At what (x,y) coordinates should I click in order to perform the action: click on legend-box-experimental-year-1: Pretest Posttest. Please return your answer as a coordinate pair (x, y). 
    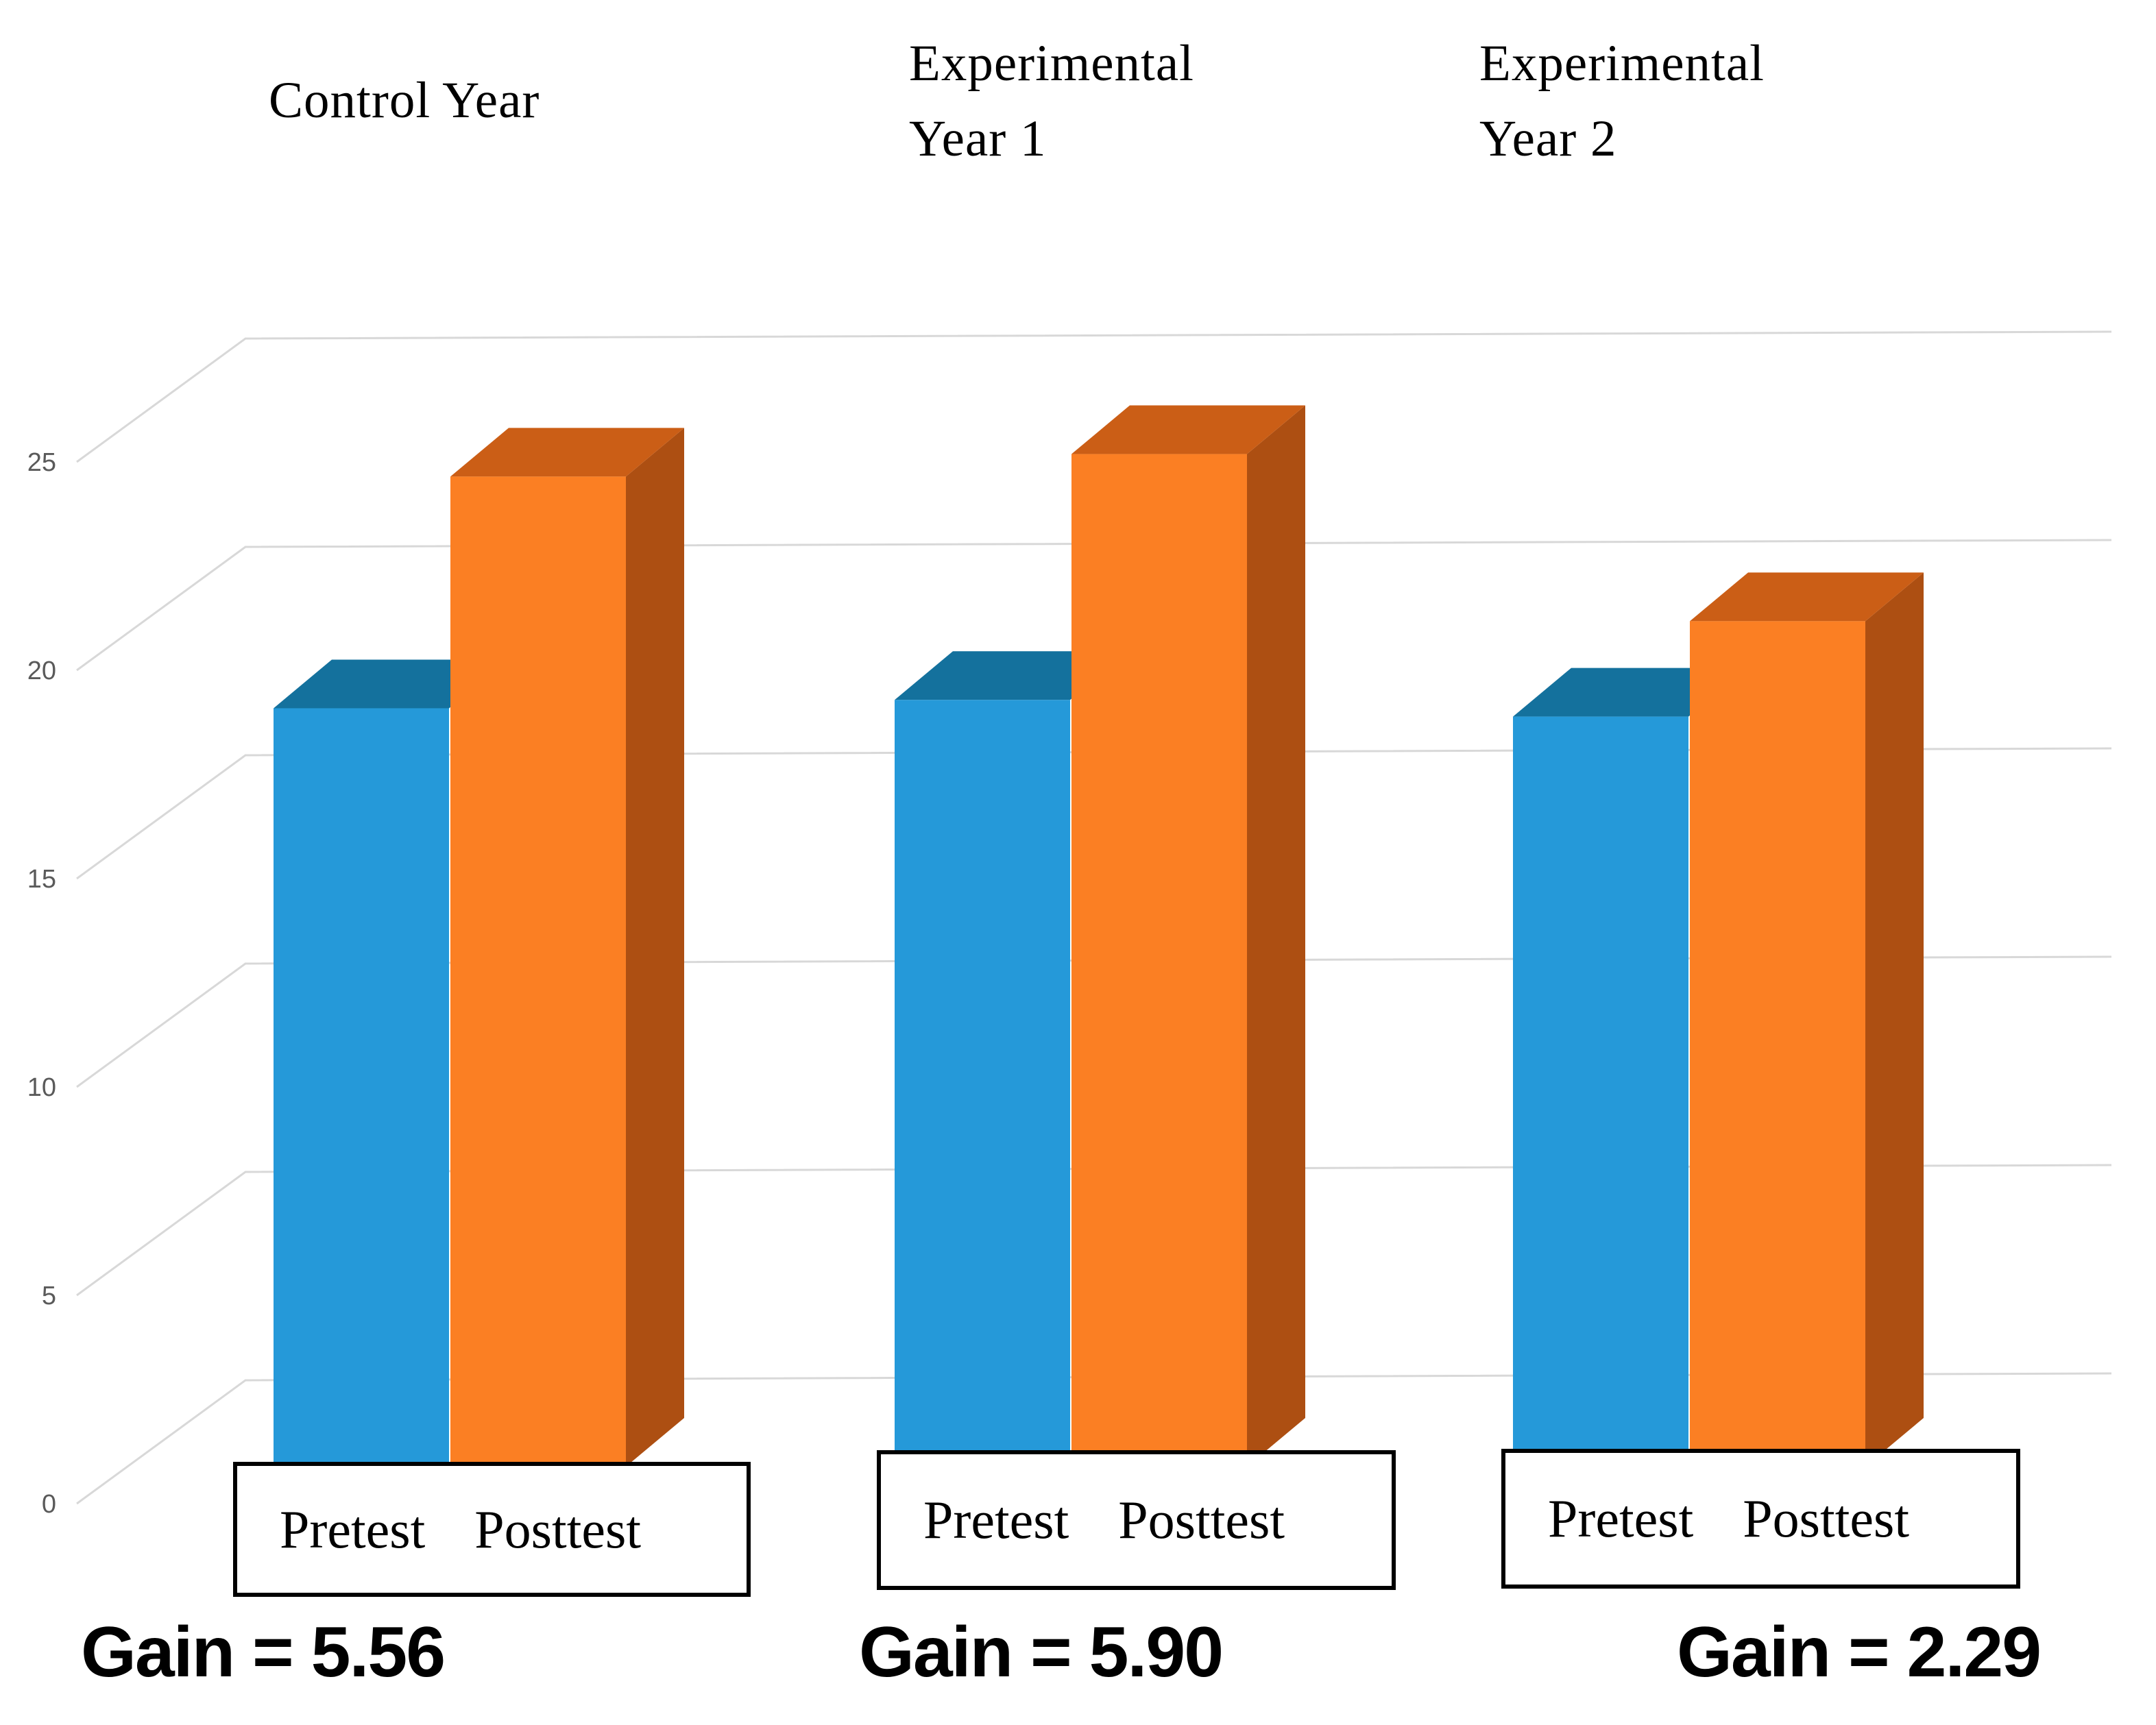
    Looking at the image, I should click on (1136, 1520).